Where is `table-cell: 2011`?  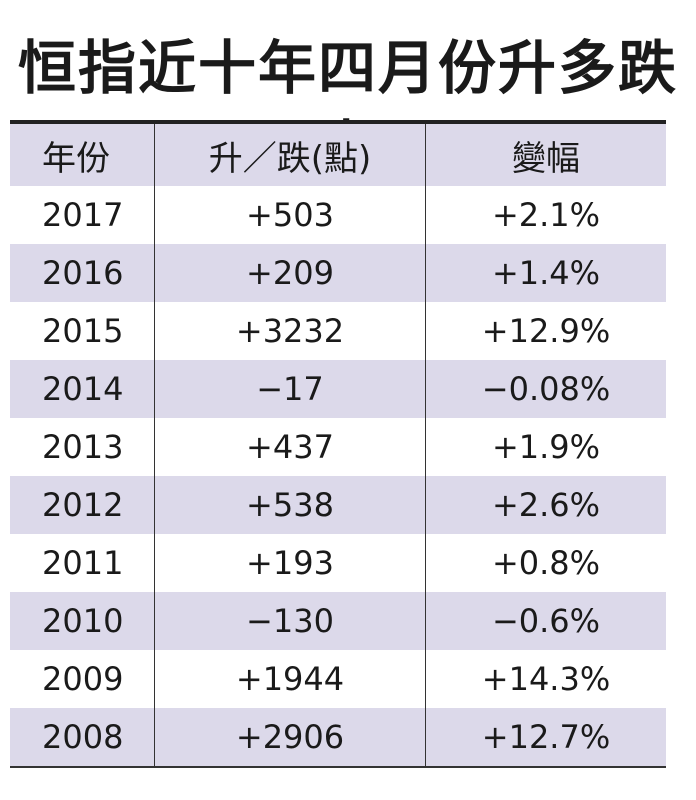 table-cell: 2011 is located at coordinates (82, 563).